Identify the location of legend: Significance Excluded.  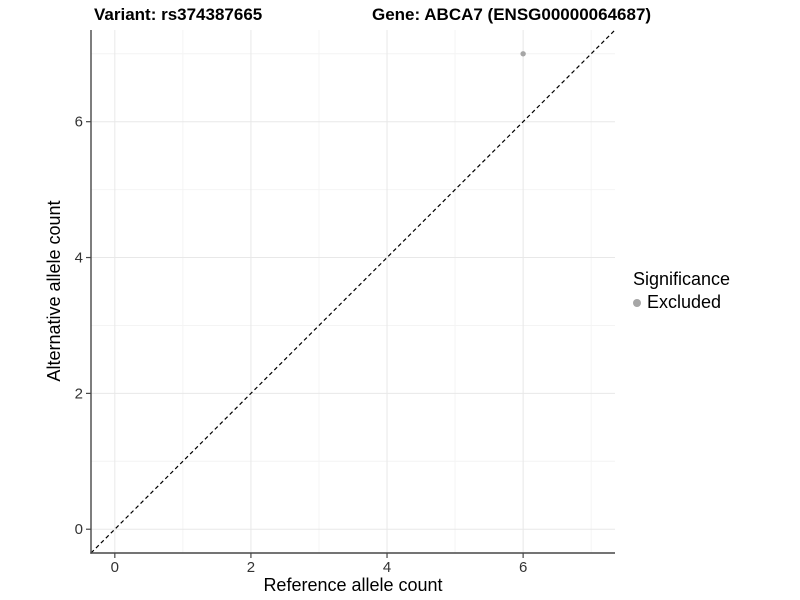
(681, 291).